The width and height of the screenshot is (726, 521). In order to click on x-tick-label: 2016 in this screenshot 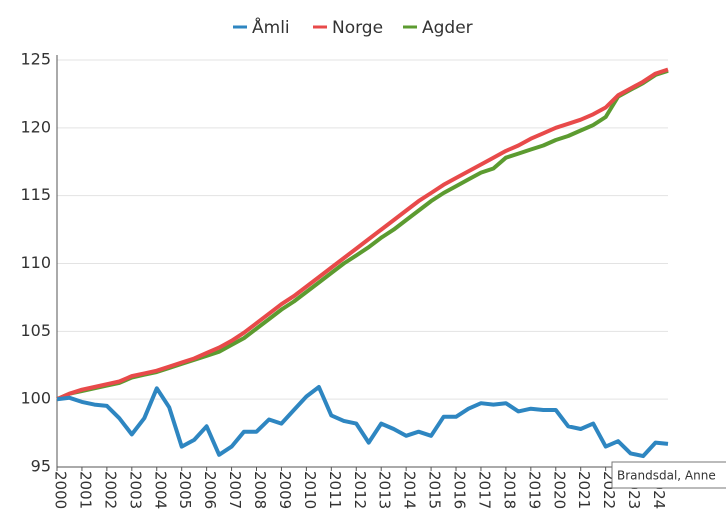, I will do `click(460, 490)`.